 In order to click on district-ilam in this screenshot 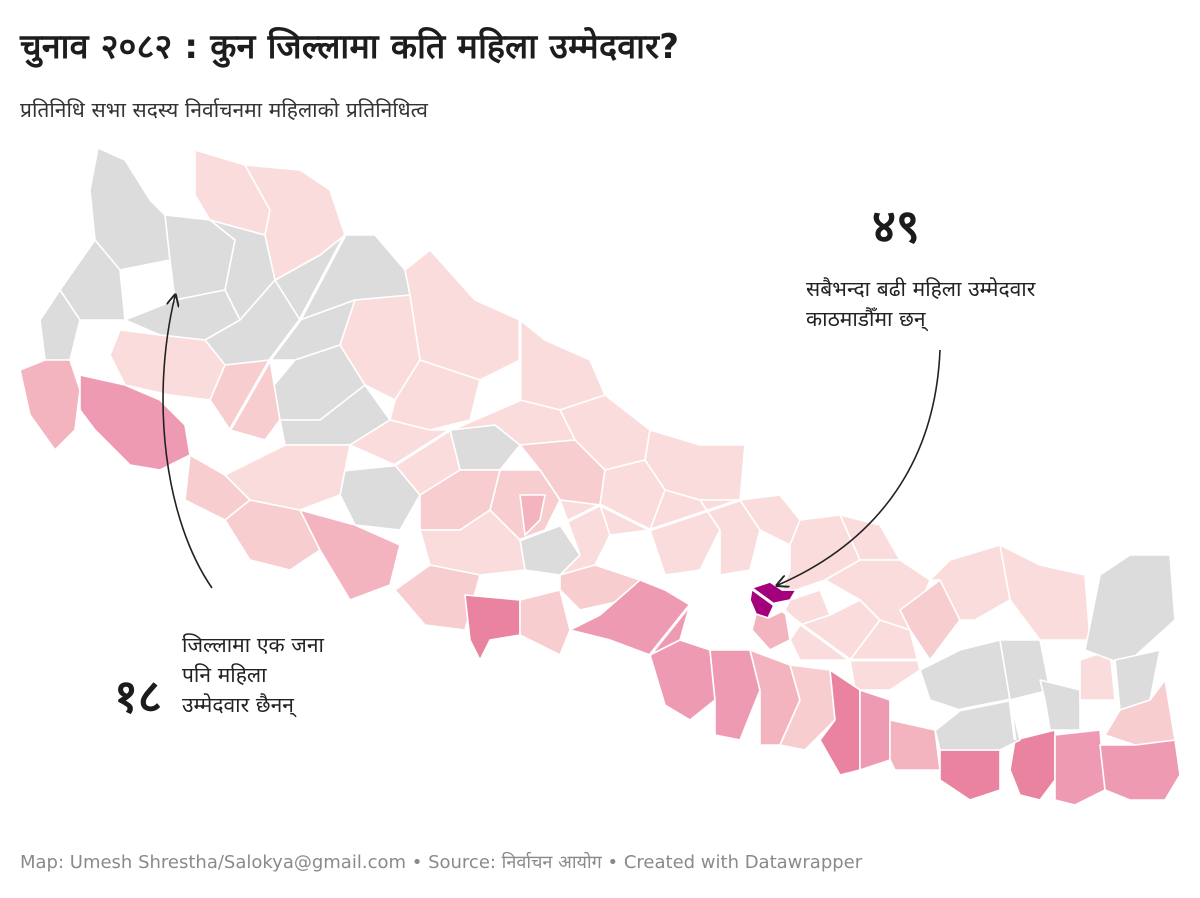, I will do `click(1140, 712)`.